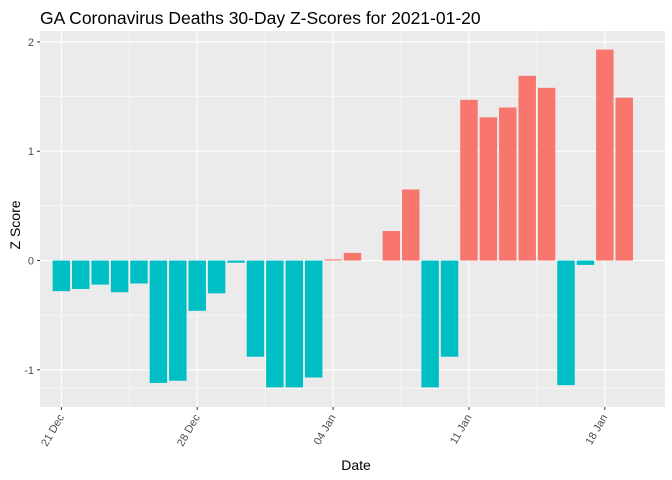  Describe the element at coordinates (32, 207) in the screenshot. I see `y-axis: -1 0 1 2` at that location.